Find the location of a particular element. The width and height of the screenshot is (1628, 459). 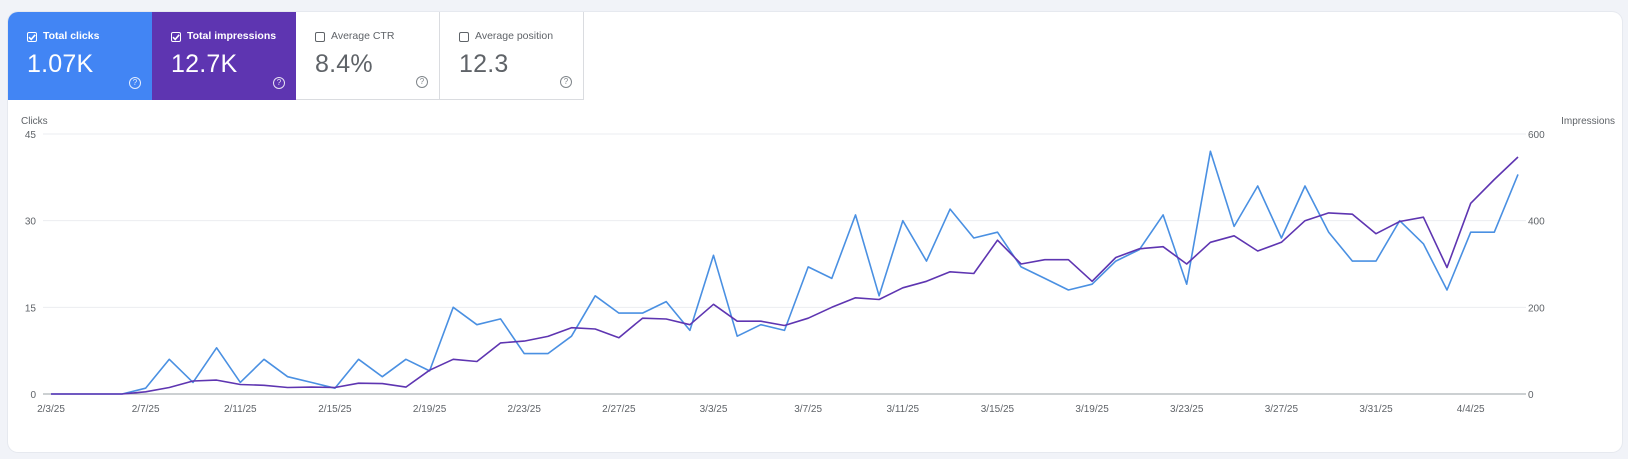

metric-value: 8.4% is located at coordinates (344, 64).